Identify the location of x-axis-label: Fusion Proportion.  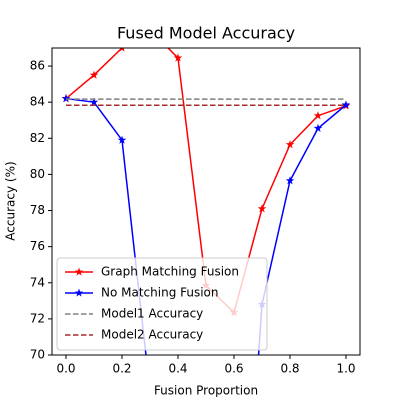
(206, 391).